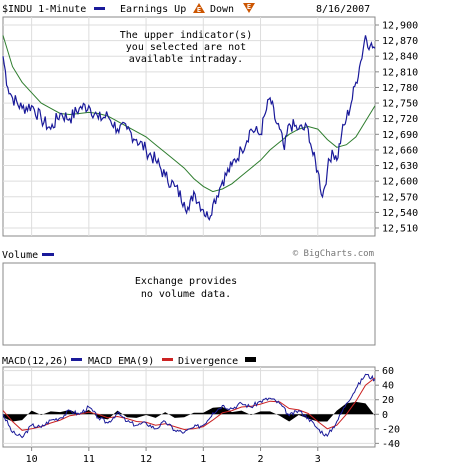  Describe the element at coordinates (391, 429) in the screenshot. I see `macd-tick-label: -20` at that location.